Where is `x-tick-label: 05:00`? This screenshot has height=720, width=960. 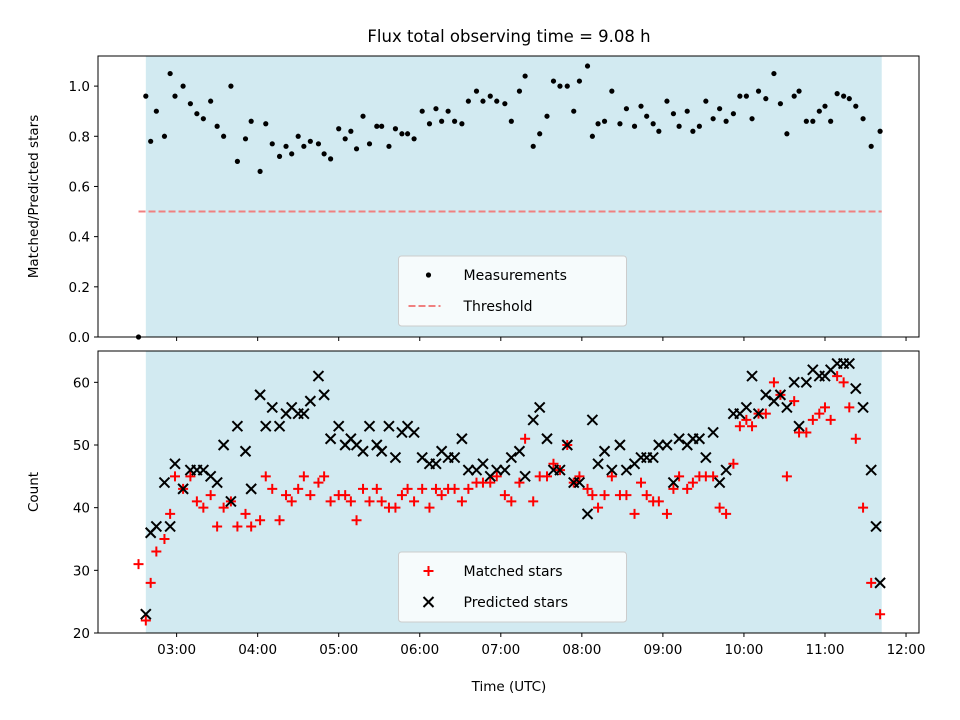 x-tick-label: 05:00 is located at coordinates (338, 650).